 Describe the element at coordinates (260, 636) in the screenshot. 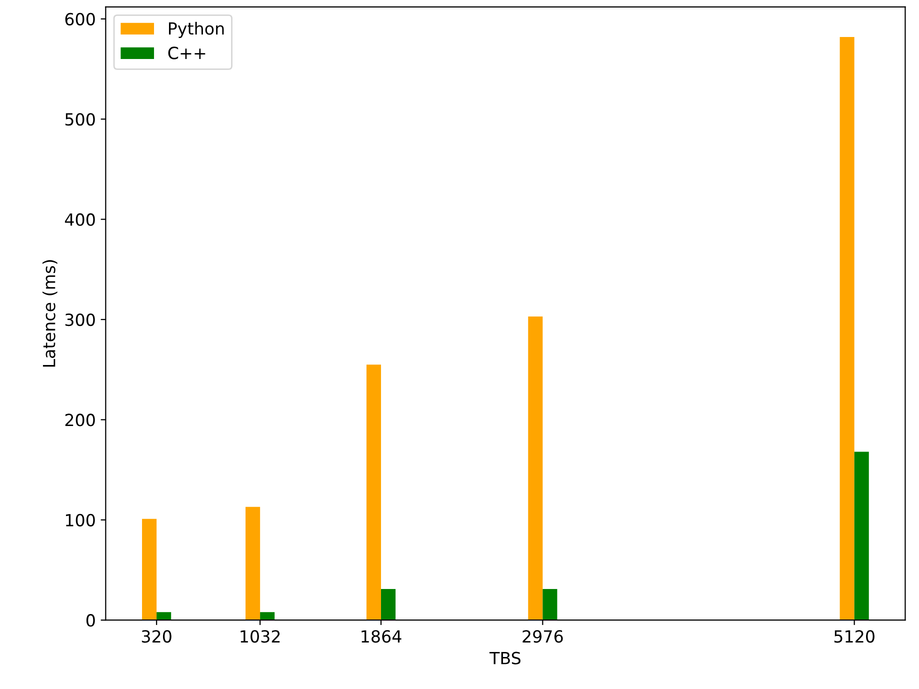

I see `x-tick-label: 1032` at that location.